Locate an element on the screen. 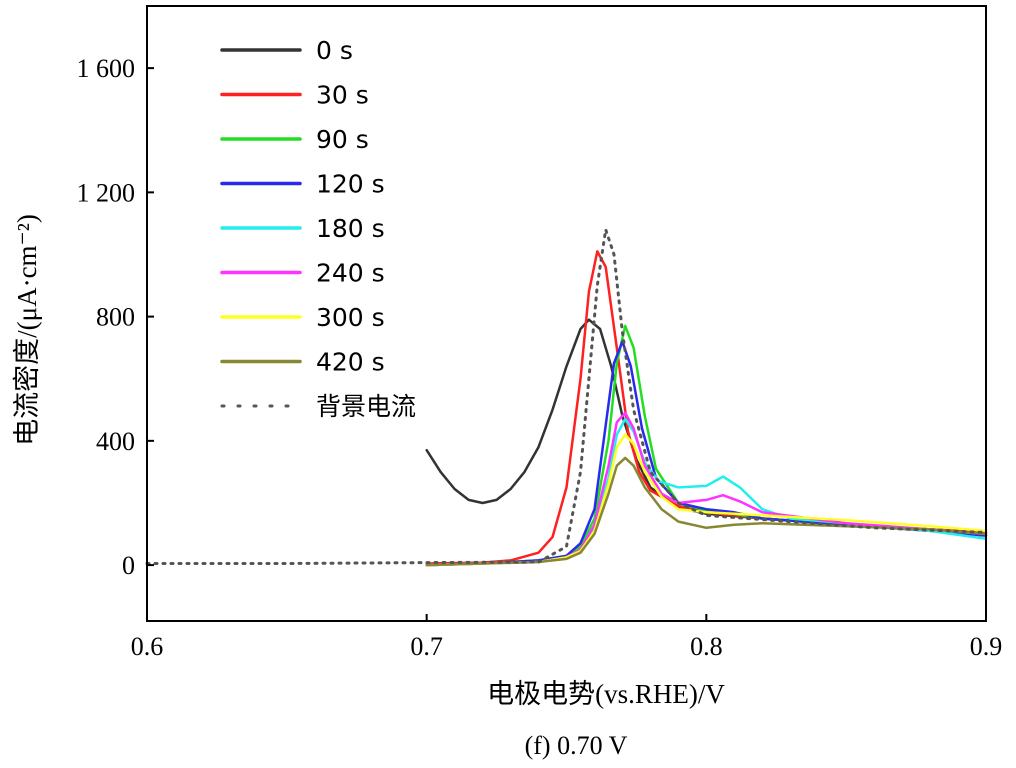  x-tick-label: 0.8 is located at coordinates (706, 646).